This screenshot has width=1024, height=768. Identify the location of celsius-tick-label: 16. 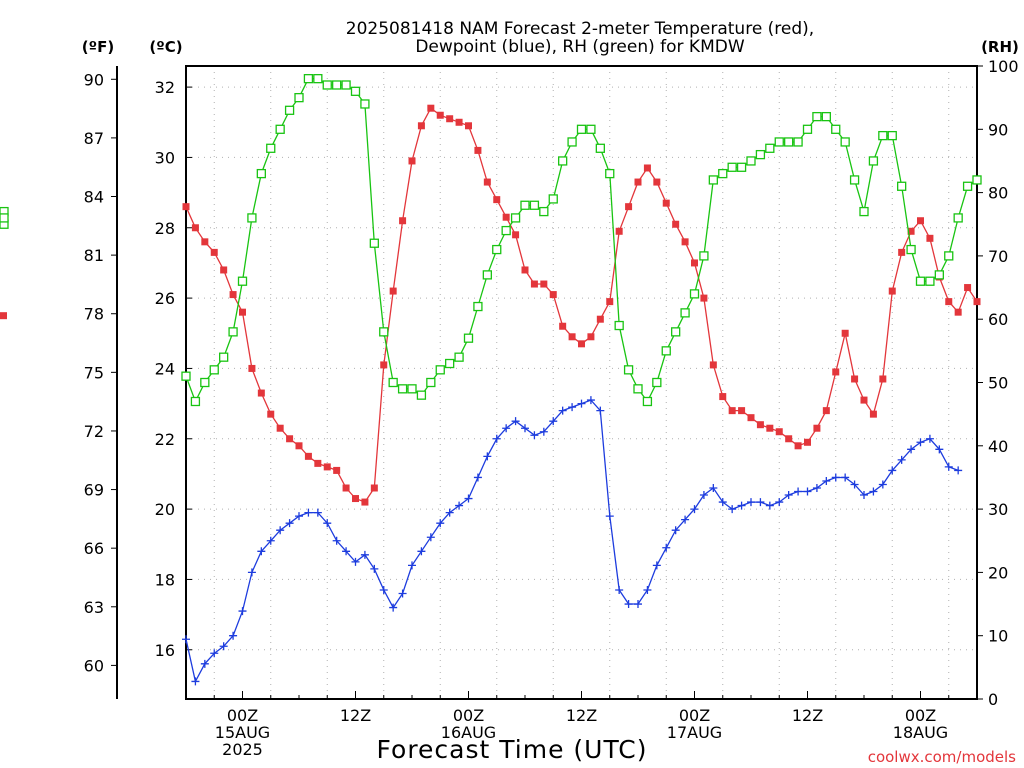
(165, 650).